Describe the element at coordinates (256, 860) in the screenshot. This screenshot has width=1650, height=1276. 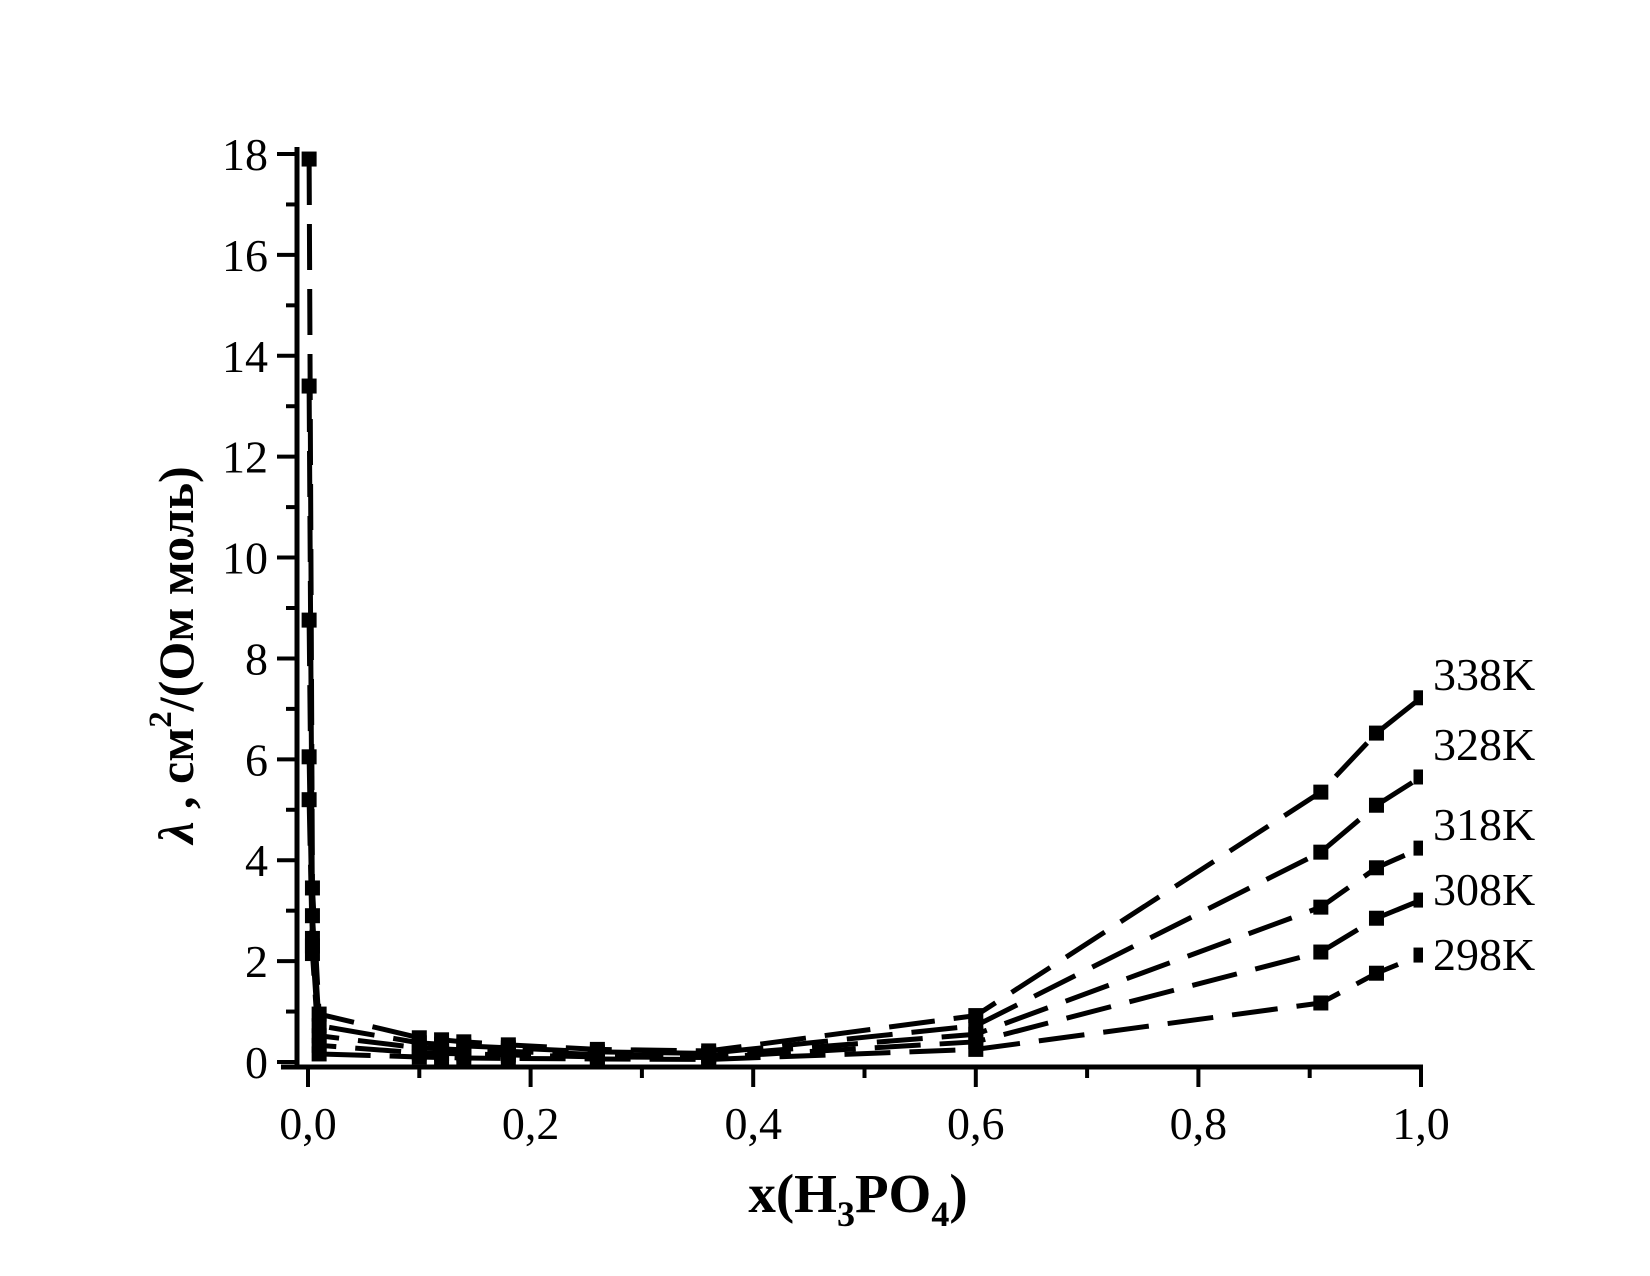
I see `y-tick-label: 4` at that location.